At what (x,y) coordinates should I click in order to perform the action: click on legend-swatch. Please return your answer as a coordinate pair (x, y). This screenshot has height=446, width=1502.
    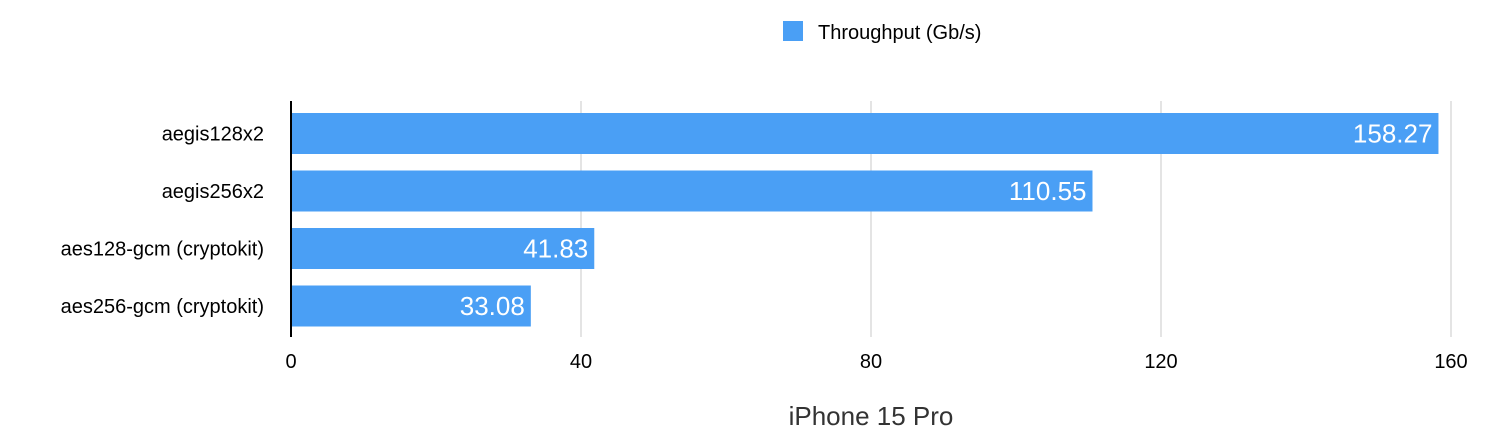
    Looking at the image, I should click on (793, 31).